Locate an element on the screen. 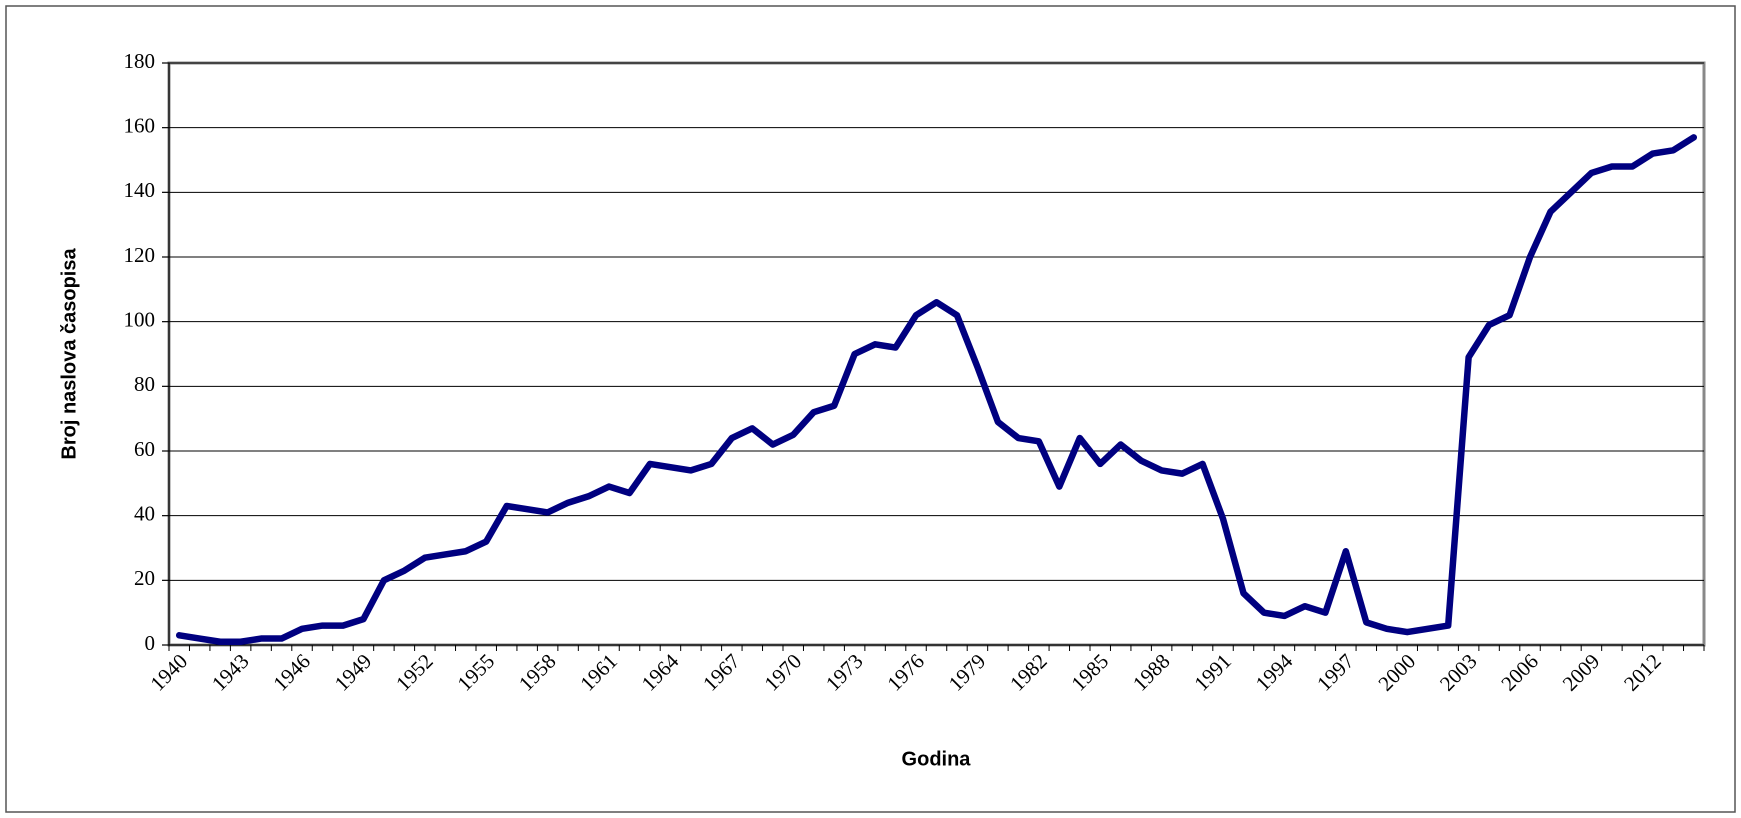 The height and width of the screenshot is (818, 1741). y-tick-label: 100 is located at coordinates (140, 319).